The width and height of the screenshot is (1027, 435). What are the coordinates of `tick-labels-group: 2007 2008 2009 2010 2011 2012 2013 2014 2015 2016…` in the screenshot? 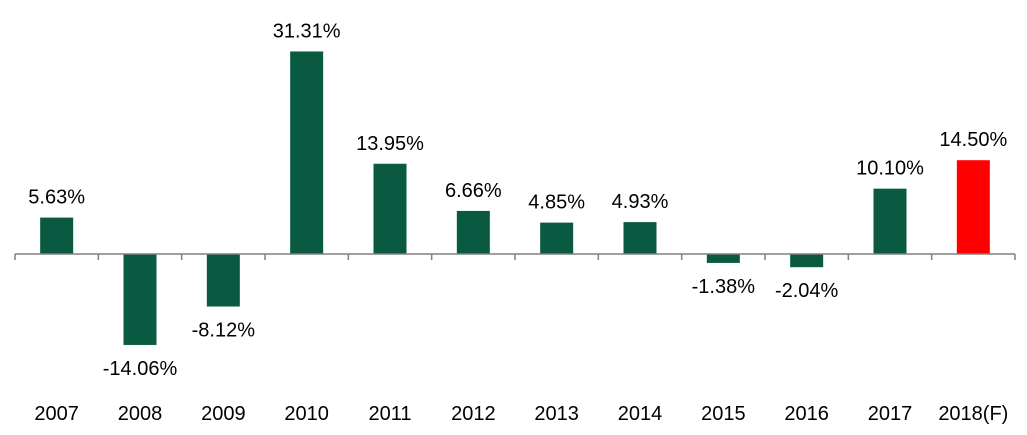 It's located at (521, 414).